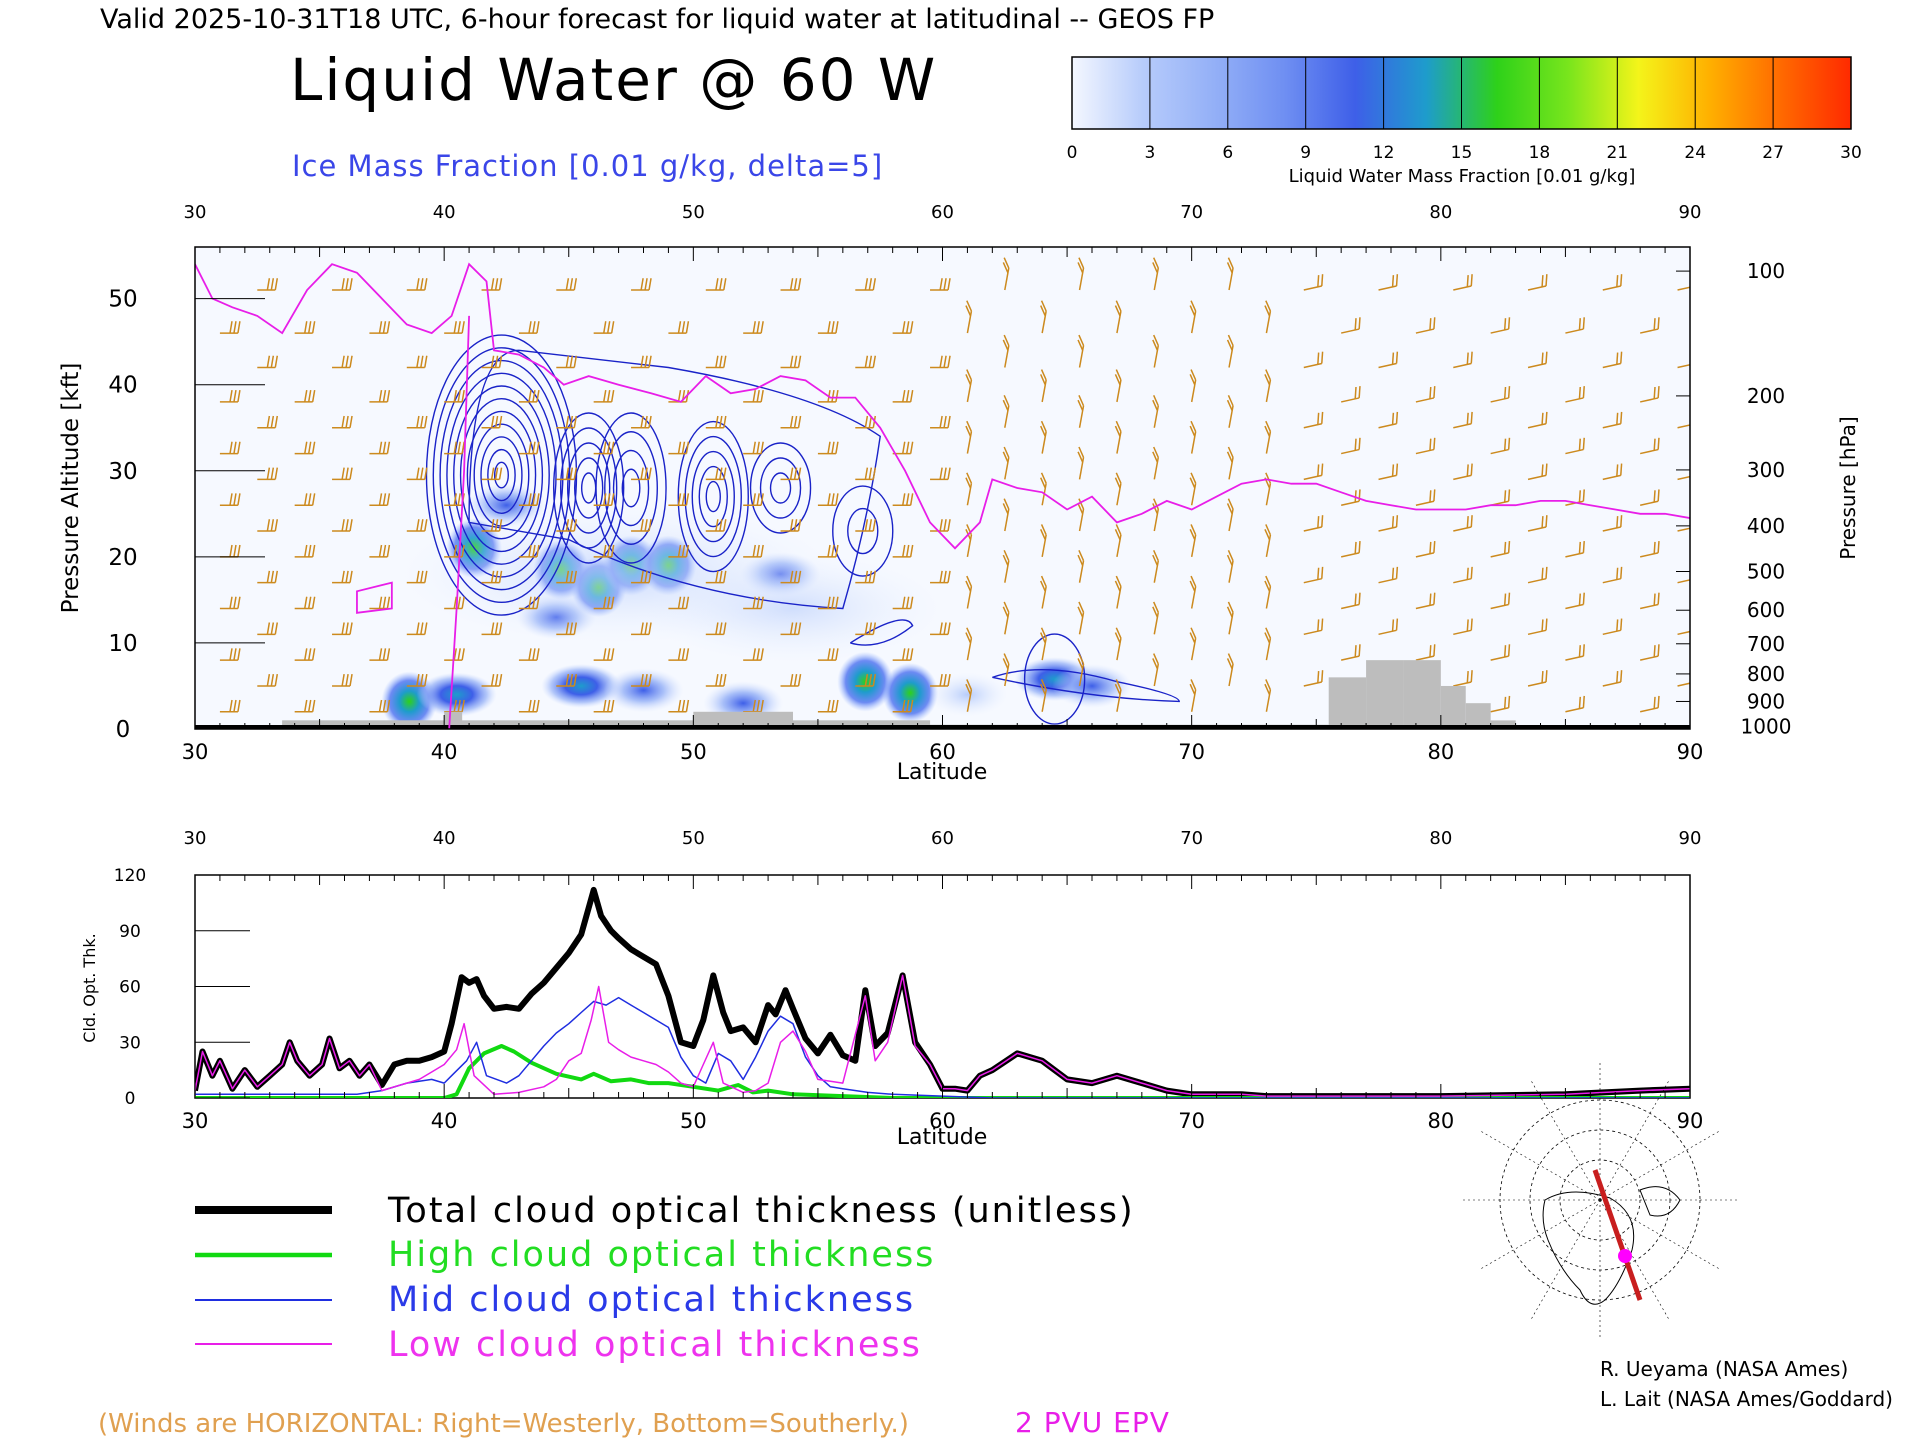 The width and height of the screenshot is (1920, 1440). Describe the element at coordinates (1305, 153) in the screenshot. I see `colorbar-tick-label: 9` at that location.